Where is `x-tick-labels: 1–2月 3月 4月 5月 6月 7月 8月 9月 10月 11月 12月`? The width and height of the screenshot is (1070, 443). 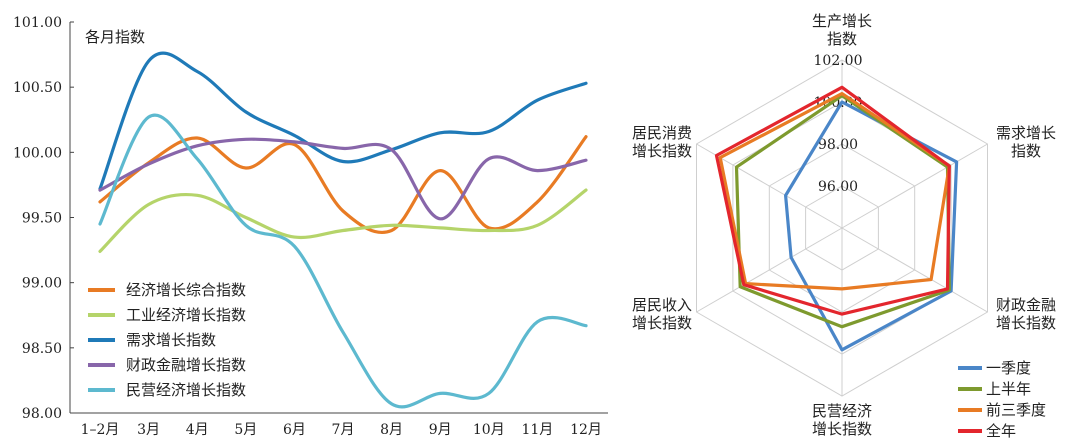
x-tick-labels: 1–2月 3月 4月 5月 6月 7月 8月 9月 10月 11月 12月 is located at coordinates (341, 430).